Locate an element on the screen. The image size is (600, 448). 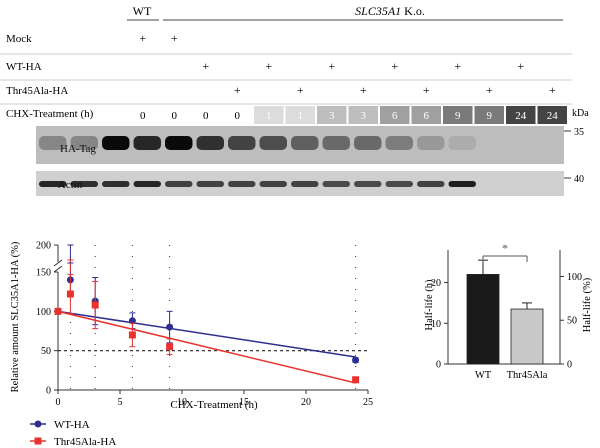
actin-label: Actin is located at coordinates (70, 185).